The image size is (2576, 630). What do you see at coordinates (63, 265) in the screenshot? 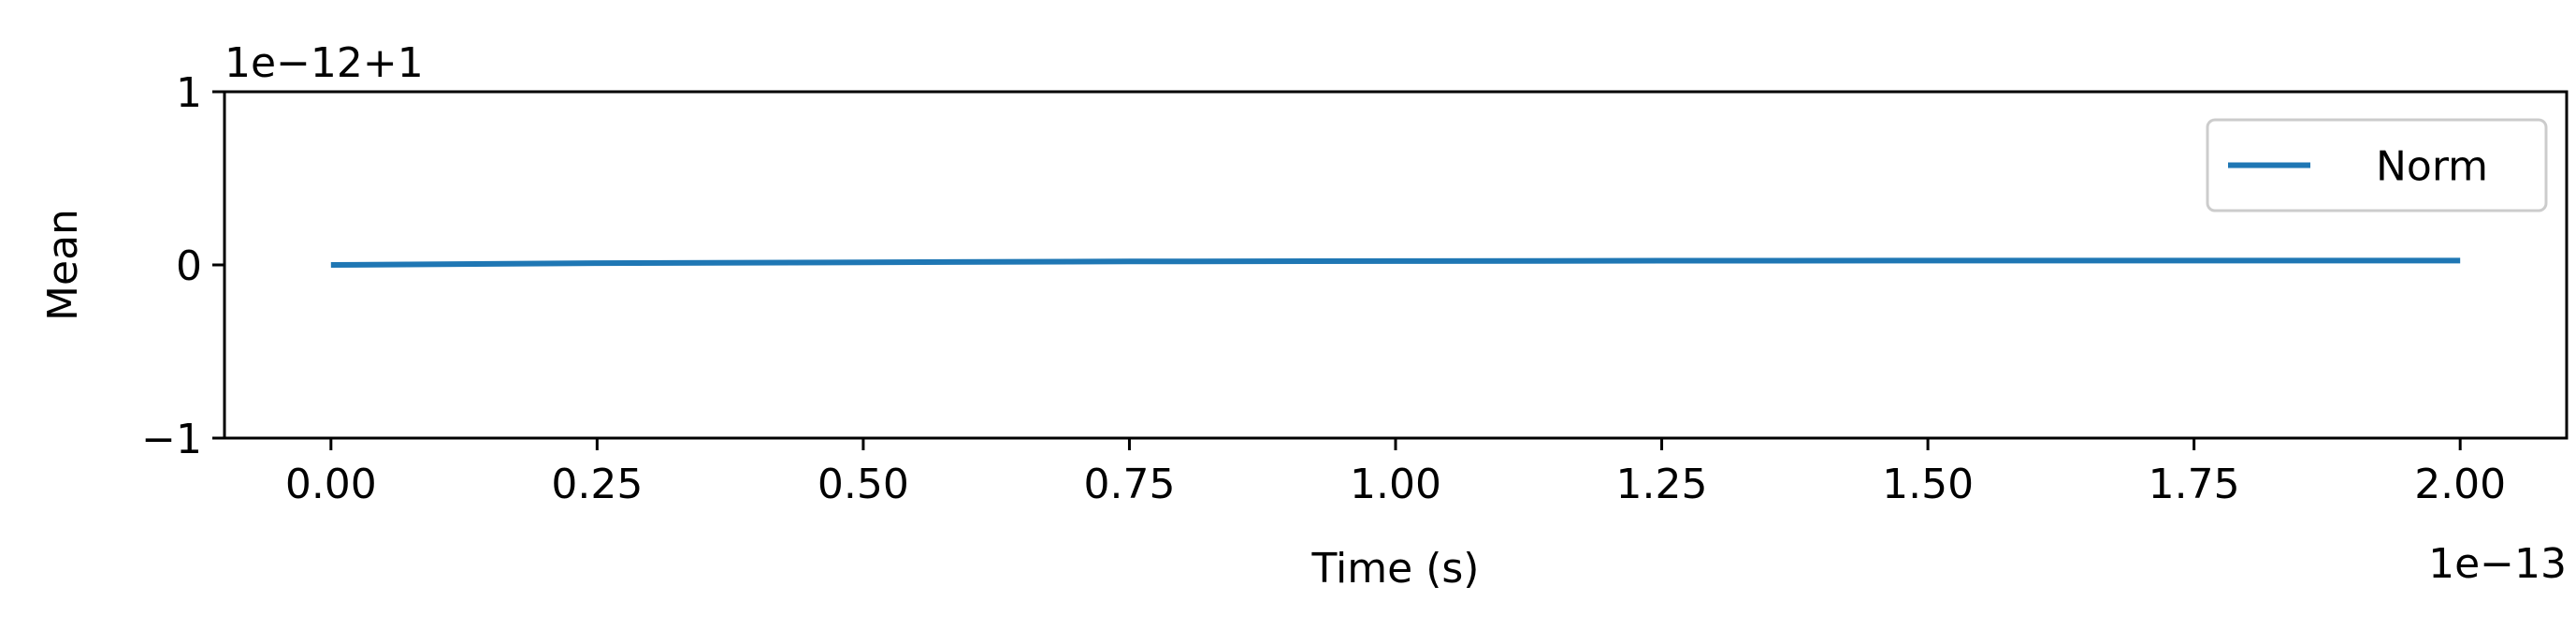
I see `y-axis-label: Mean` at bounding box center [63, 265].